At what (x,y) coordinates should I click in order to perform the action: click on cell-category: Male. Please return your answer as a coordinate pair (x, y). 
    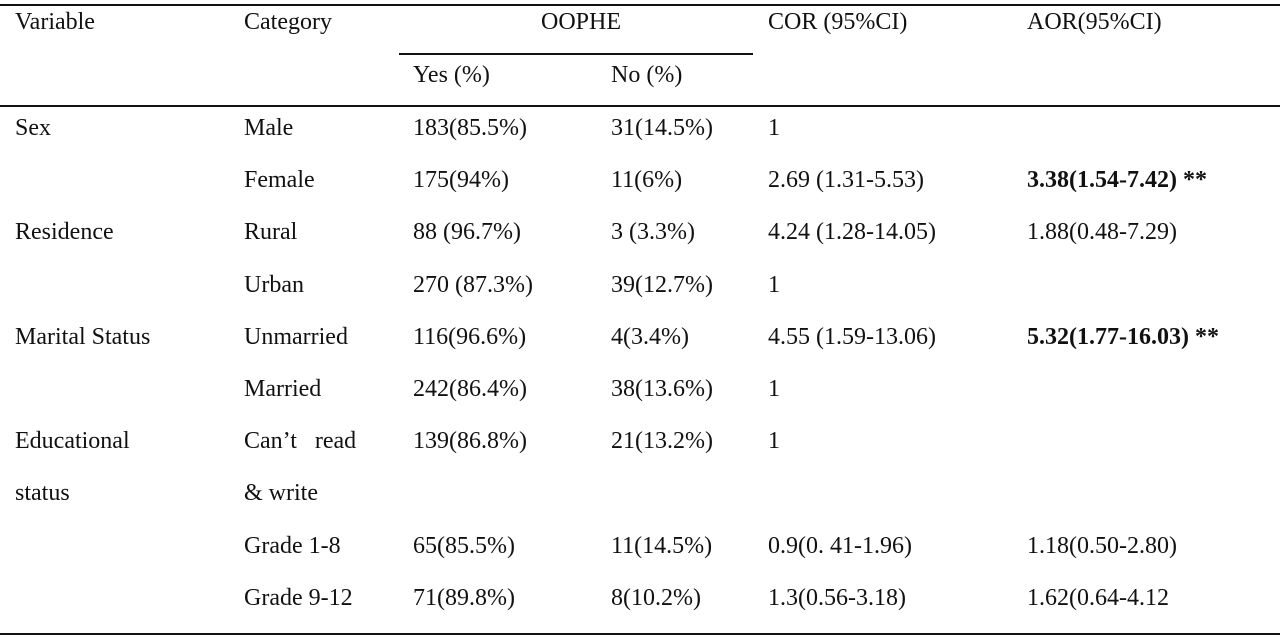
    Looking at the image, I should click on (269, 128).